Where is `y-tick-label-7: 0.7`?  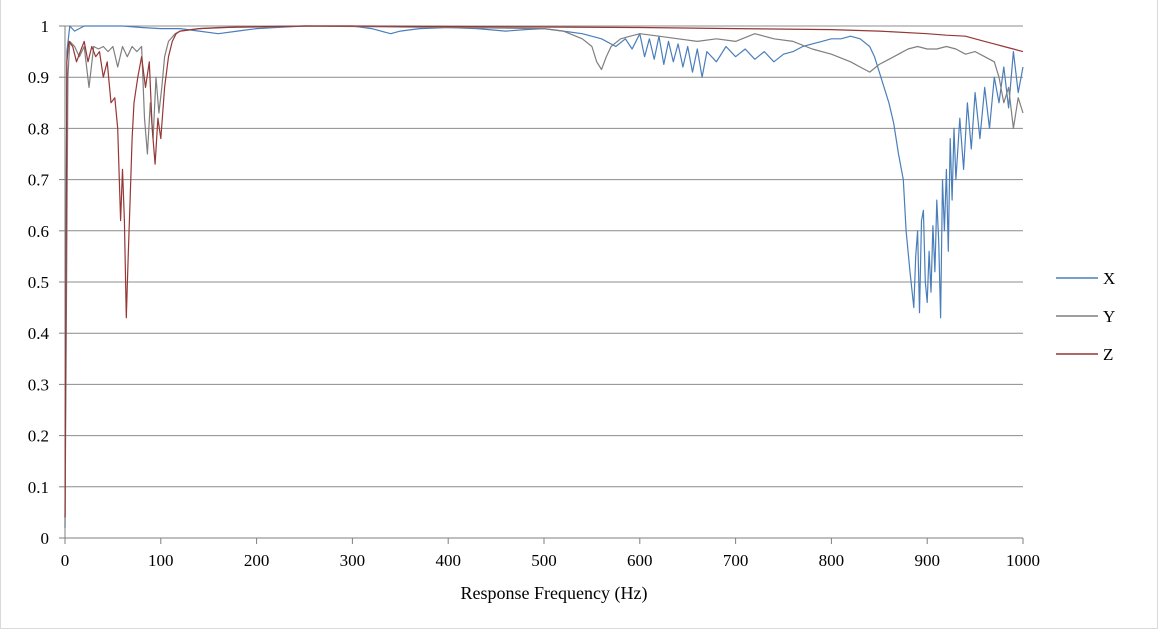 y-tick-label-7: 0.7 is located at coordinates (39, 180).